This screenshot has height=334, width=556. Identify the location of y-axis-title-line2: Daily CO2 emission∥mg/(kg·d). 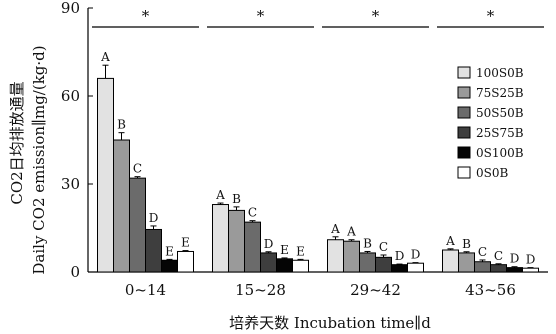
(39, 159).